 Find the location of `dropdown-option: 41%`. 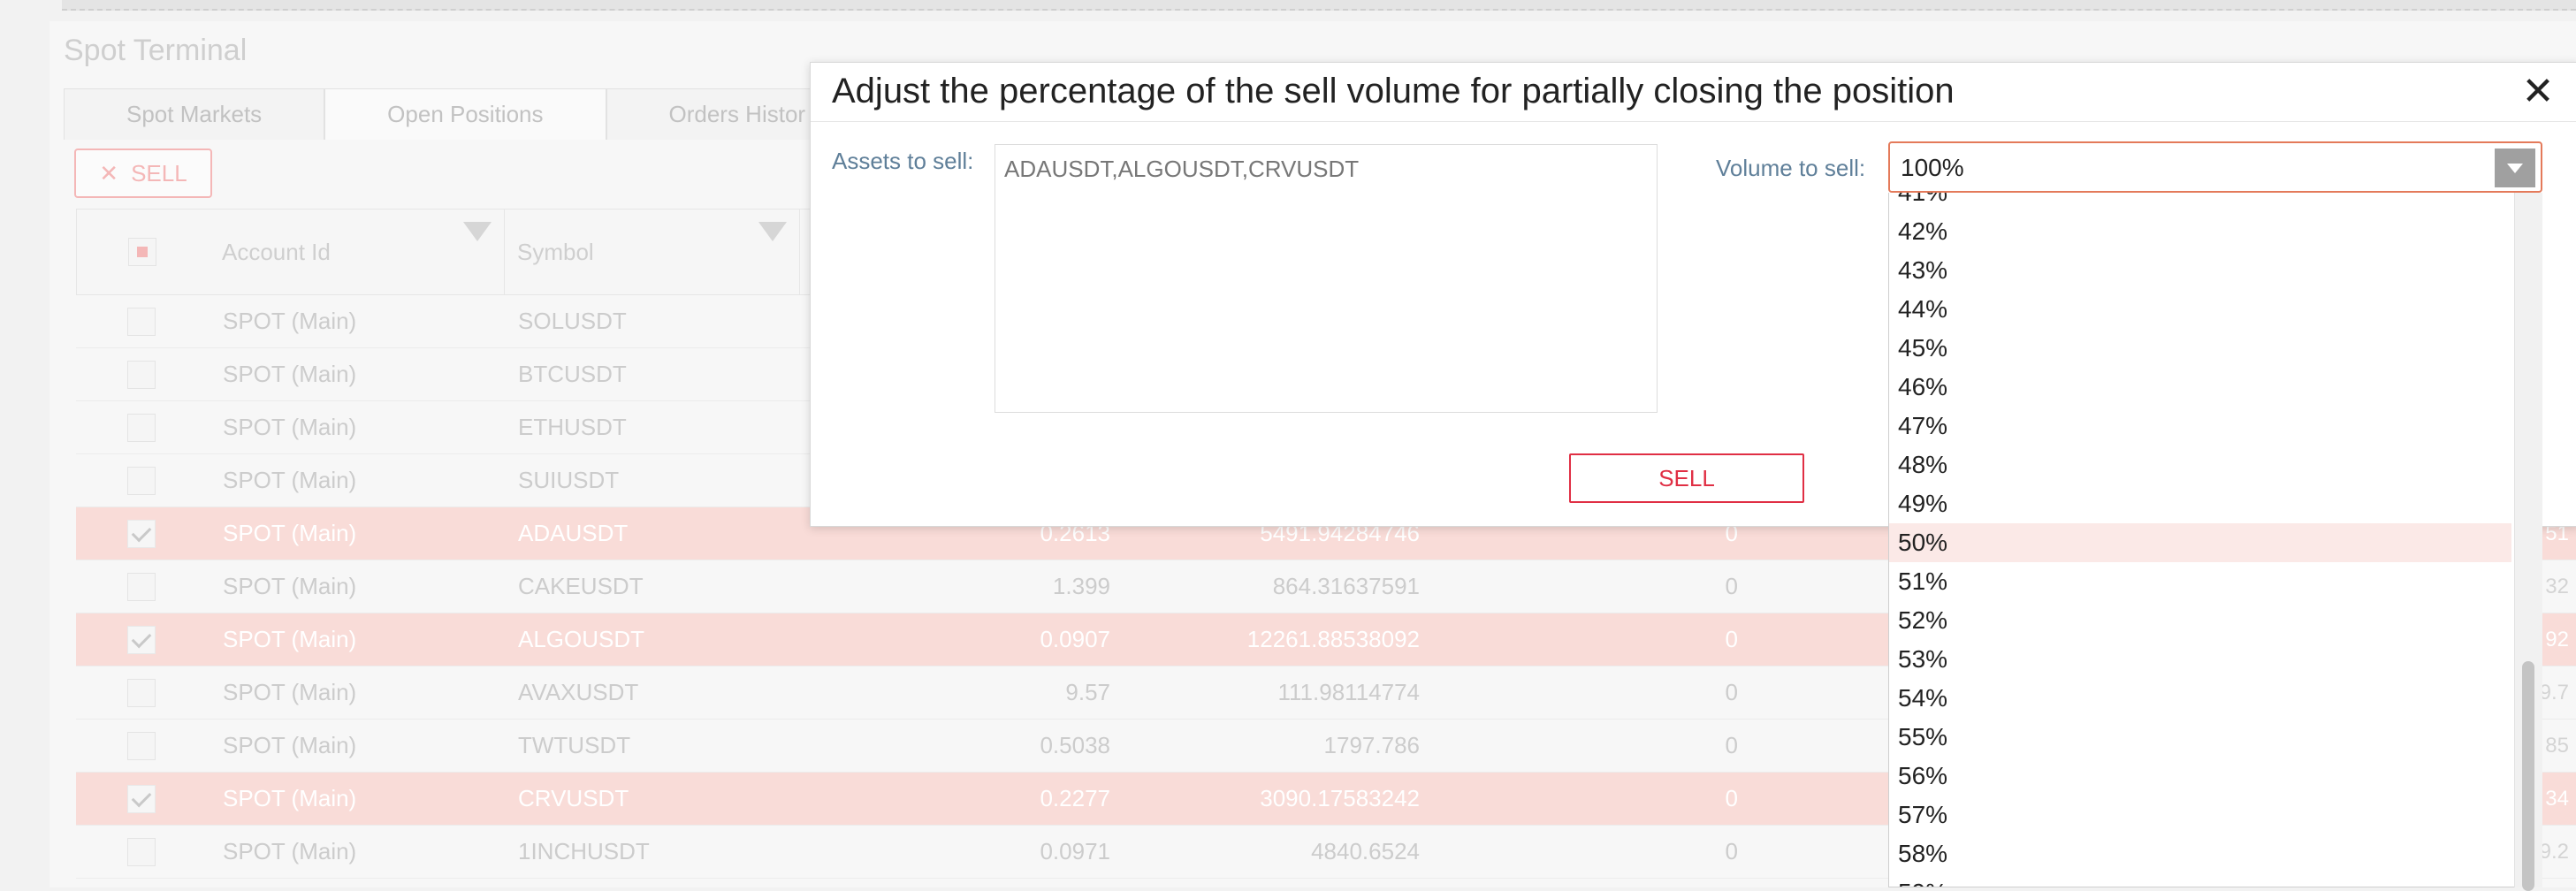

dropdown-option: 41% is located at coordinates (2200, 202).